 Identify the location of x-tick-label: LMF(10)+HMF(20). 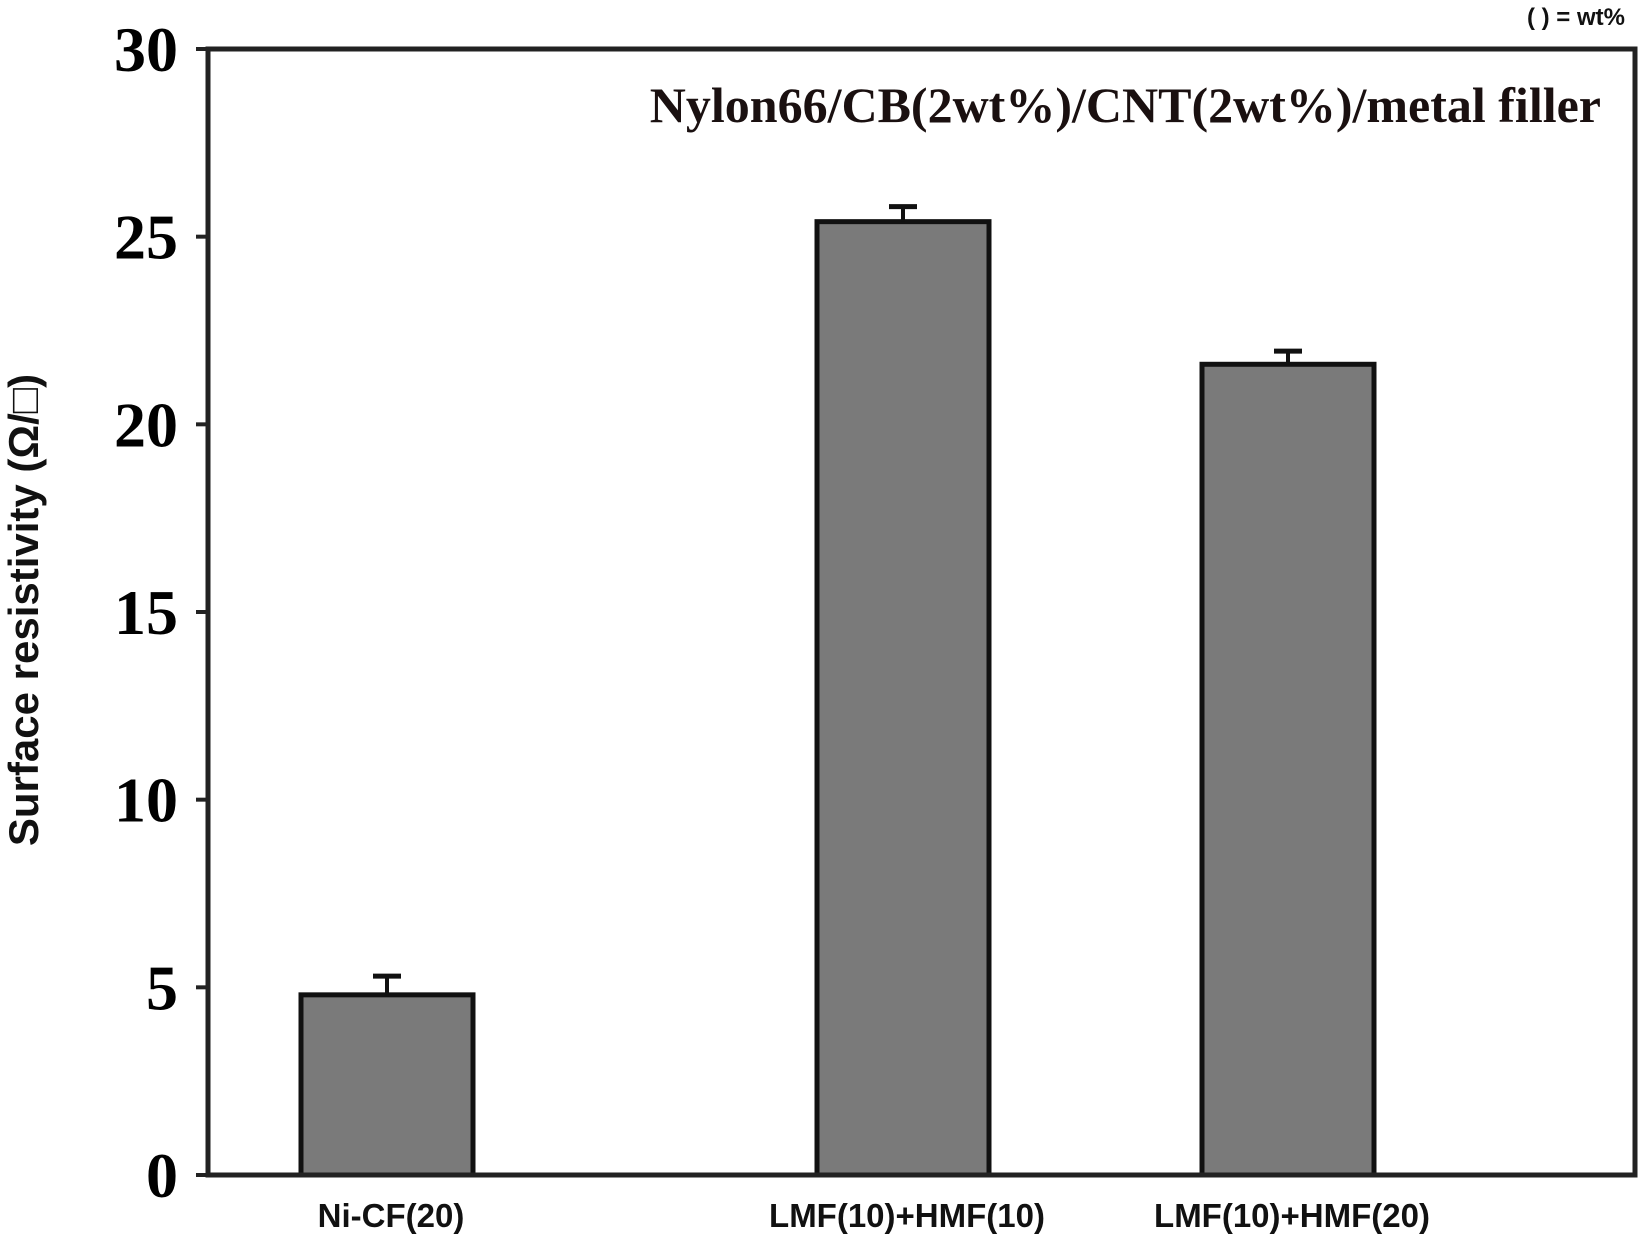
(1292, 1215).